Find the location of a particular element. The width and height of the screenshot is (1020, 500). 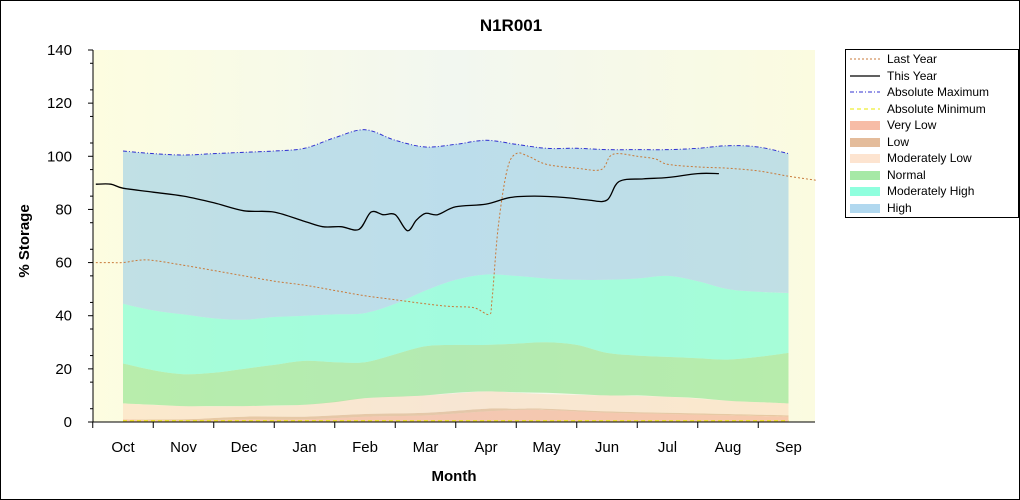

chart-title: N1R001 is located at coordinates (511, 25).